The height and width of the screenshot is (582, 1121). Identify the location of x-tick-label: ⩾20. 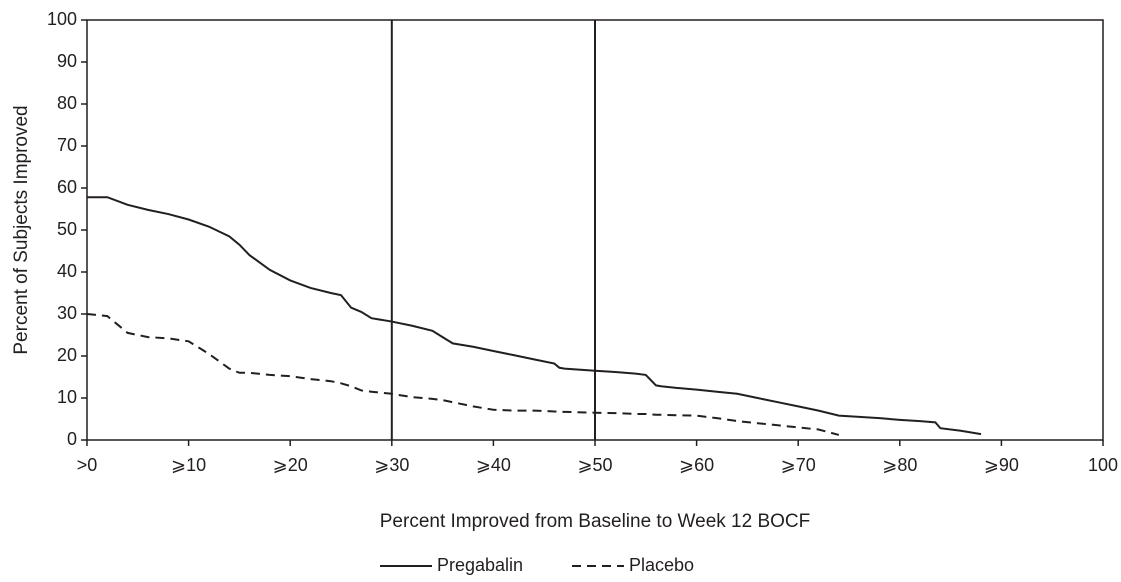
(290, 465).